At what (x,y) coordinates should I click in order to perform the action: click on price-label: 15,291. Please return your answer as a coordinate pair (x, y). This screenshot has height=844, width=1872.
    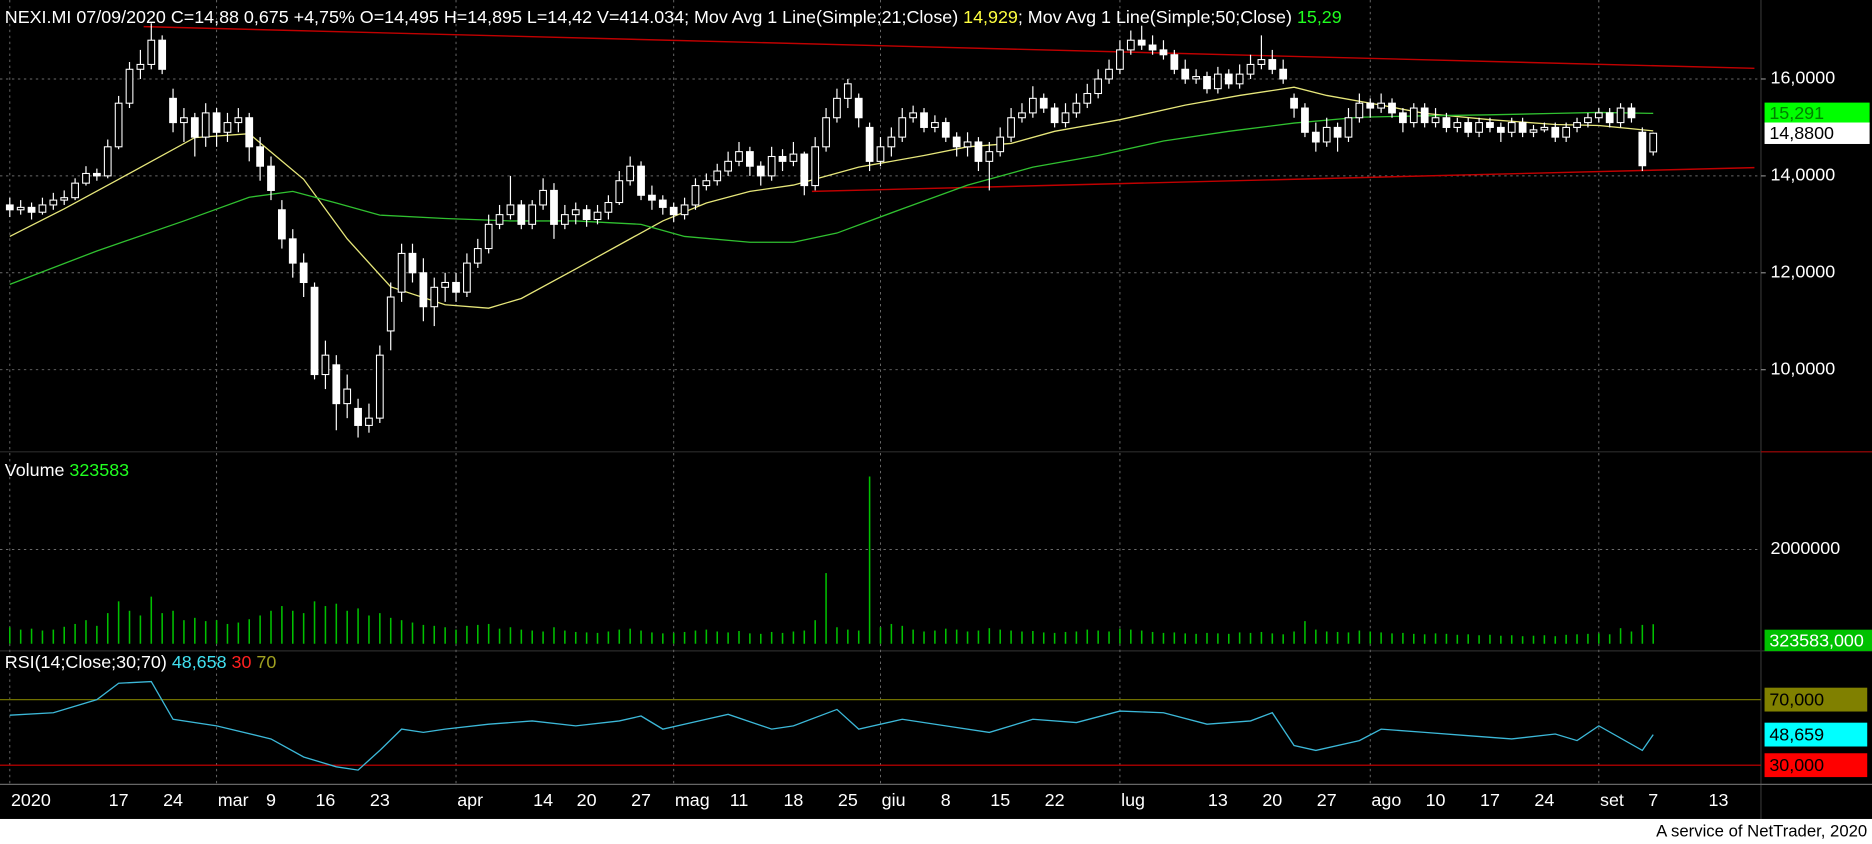
    Looking at the image, I should click on (1796, 113).